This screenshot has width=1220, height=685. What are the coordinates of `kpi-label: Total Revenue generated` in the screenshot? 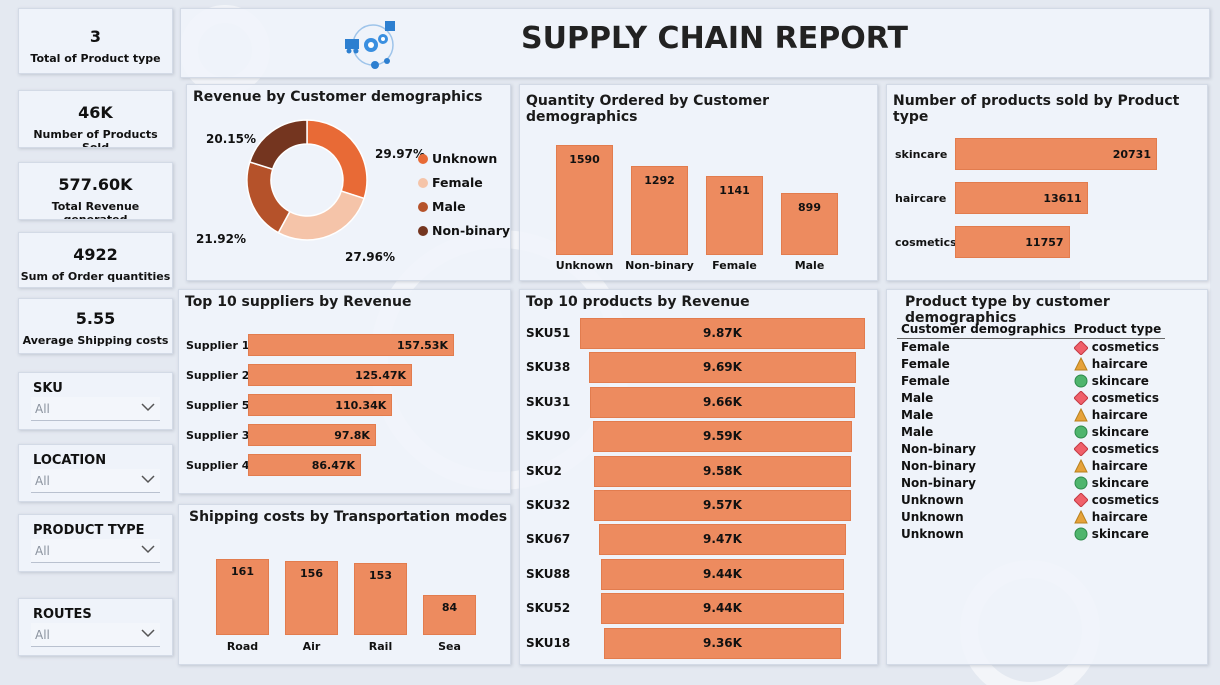 It's located at (95, 210).